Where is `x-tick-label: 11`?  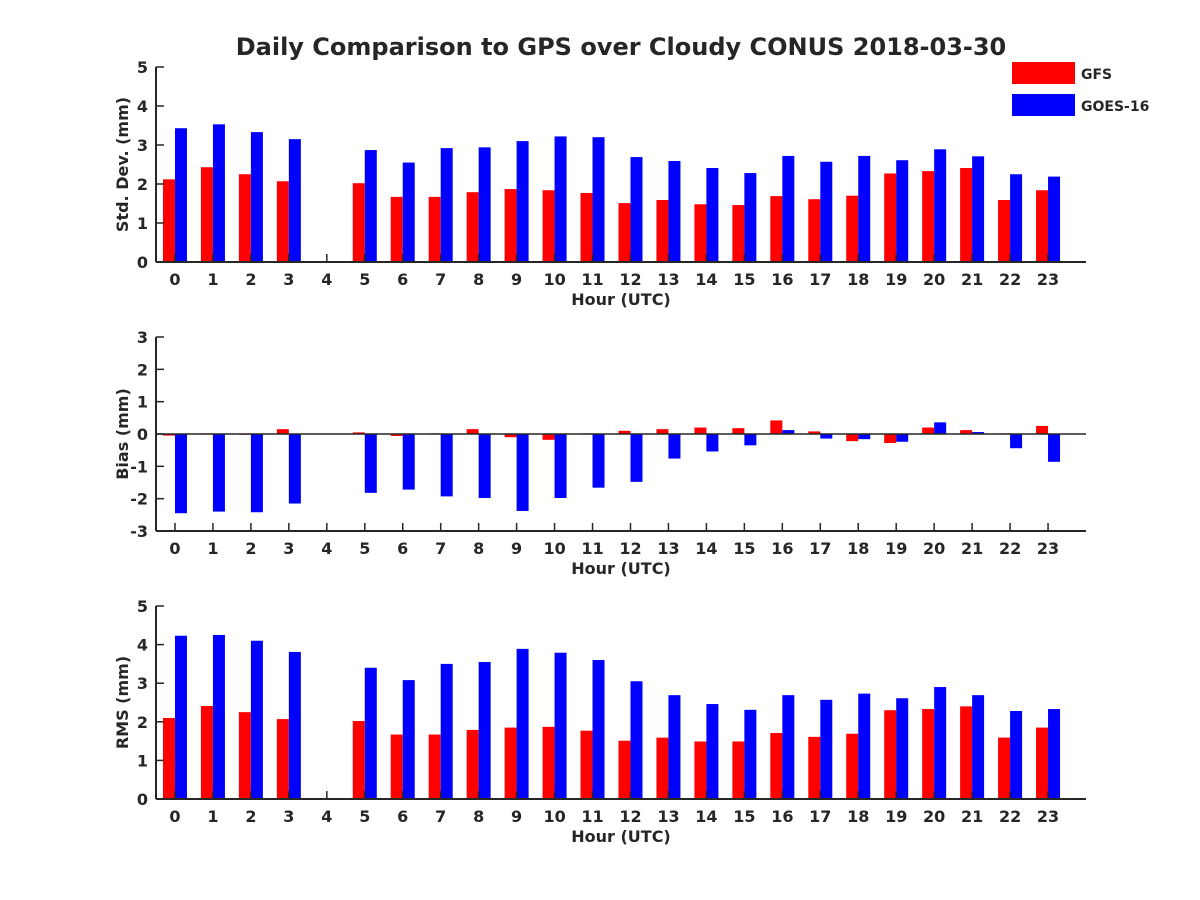 x-tick-label: 11 is located at coordinates (592, 816).